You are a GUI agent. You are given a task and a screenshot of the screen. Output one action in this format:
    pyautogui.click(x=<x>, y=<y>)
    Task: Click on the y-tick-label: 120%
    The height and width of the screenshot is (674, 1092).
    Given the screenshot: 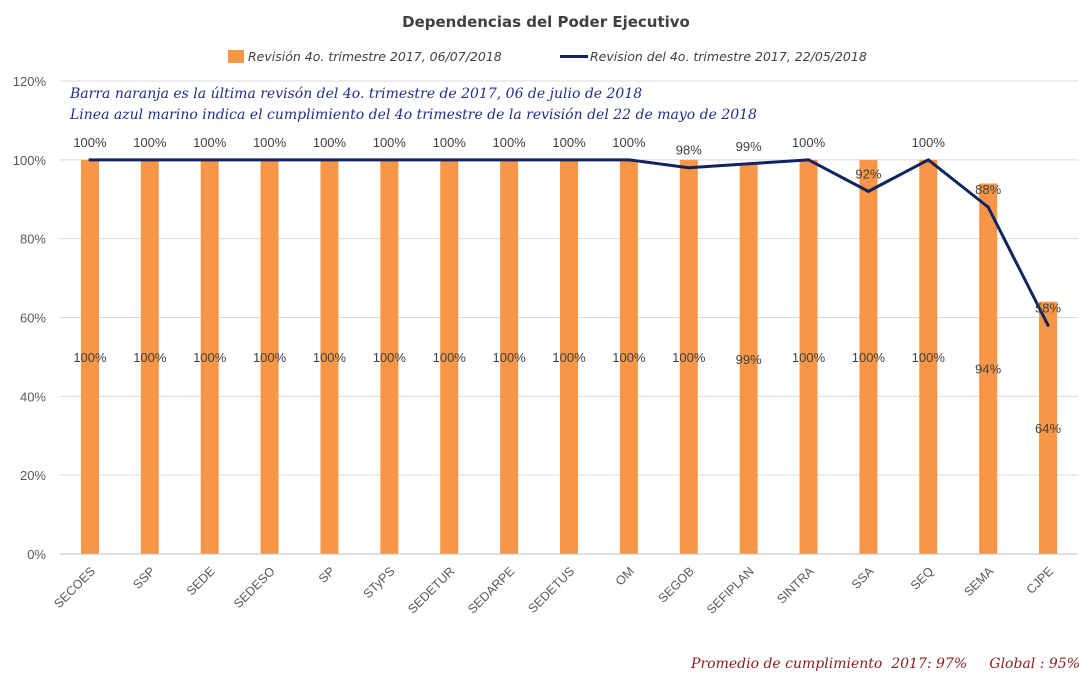 What is the action you would take?
    pyautogui.click(x=30, y=81)
    